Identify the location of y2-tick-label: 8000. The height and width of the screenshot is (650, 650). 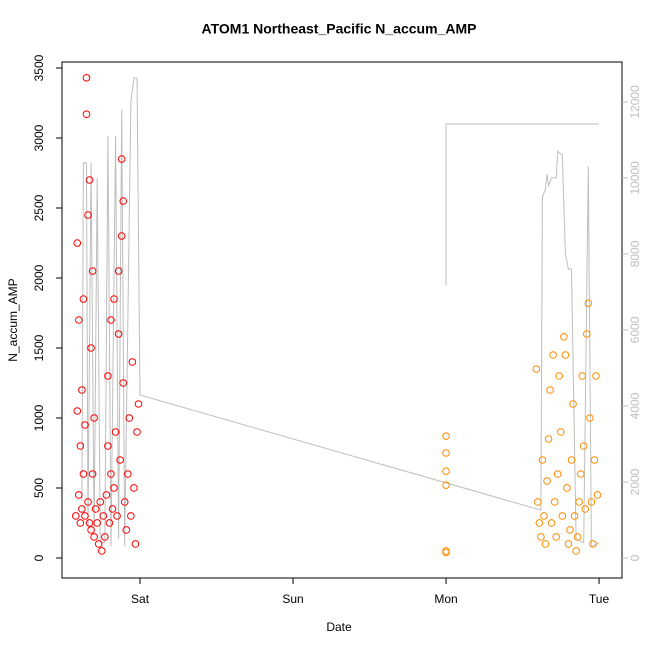
(635, 253).